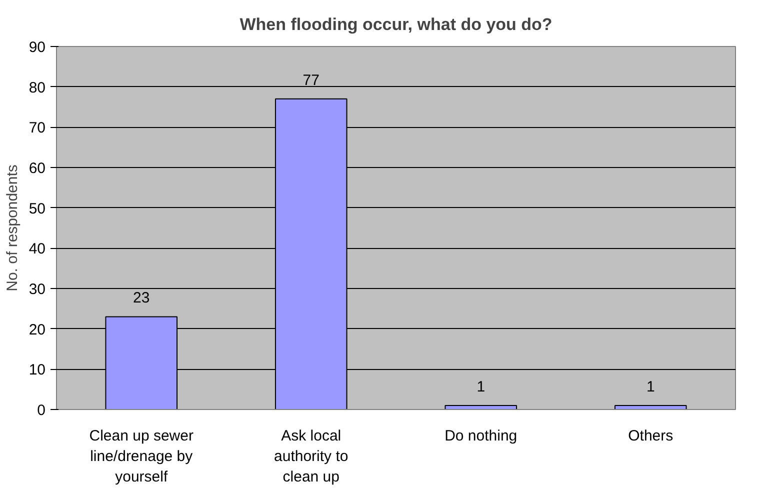  Describe the element at coordinates (37, 249) in the screenshot. I see `y-tick-label: 40` at that location.